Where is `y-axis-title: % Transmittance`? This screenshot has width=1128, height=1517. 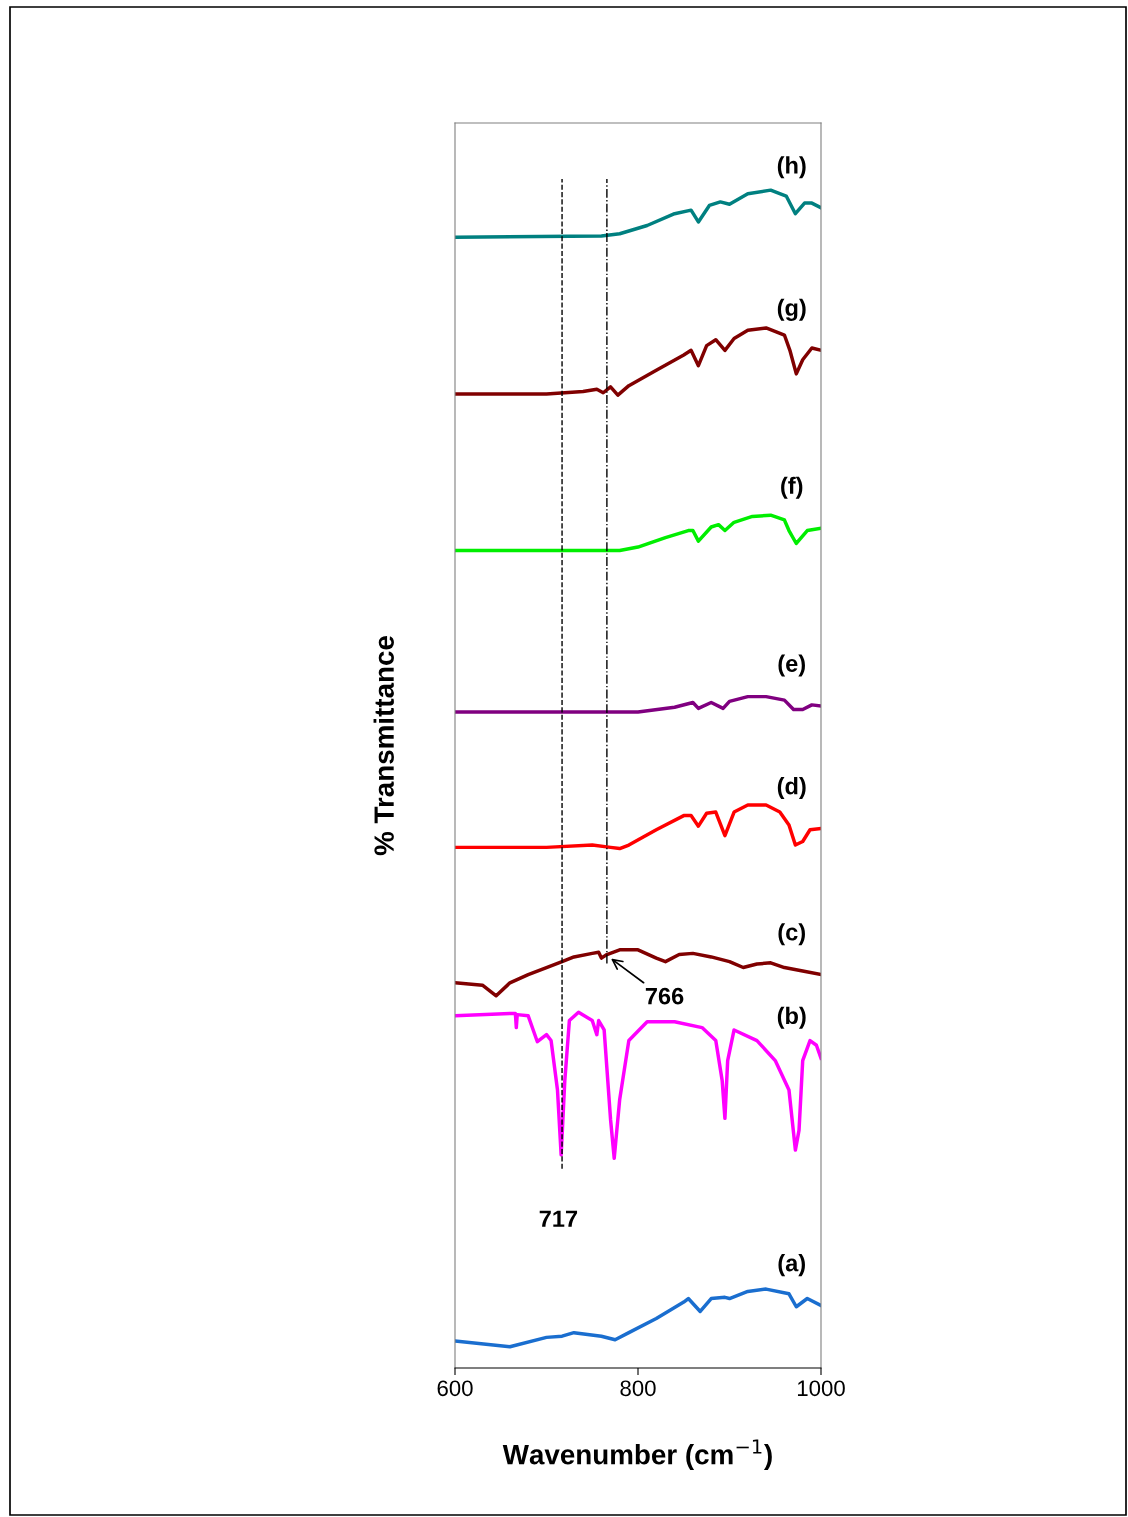 y-axis-title: % Transmittance is located at coordinates (383, 746).